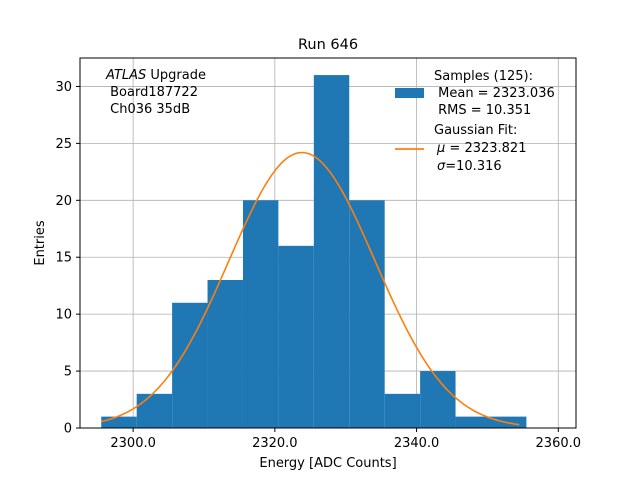  What do you see at coordinates (63, 87) in the screenshot?
I see `y-tick-label: 30` at bounding box center [63, 87].